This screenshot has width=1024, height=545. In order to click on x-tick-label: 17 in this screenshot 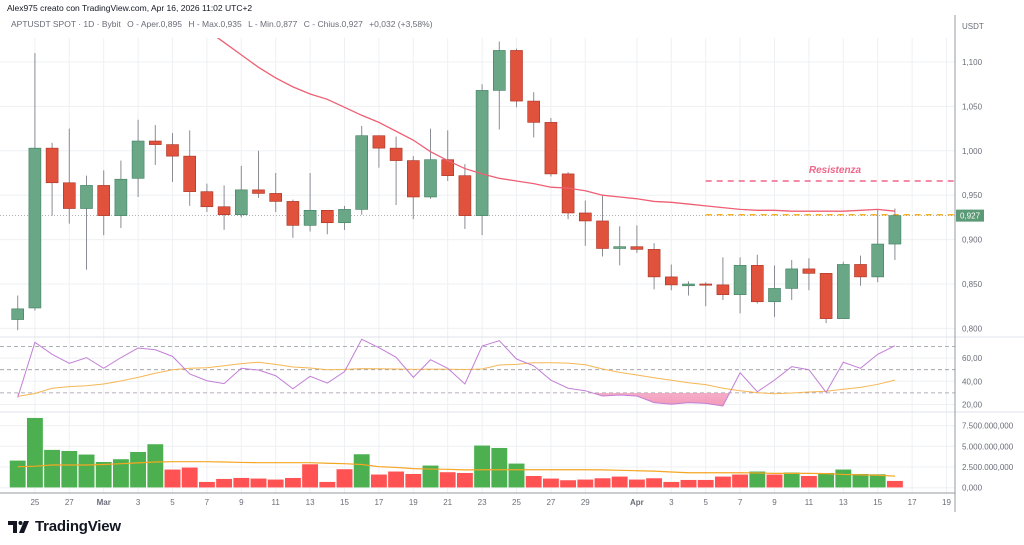, I will do `click(912, 502)`.